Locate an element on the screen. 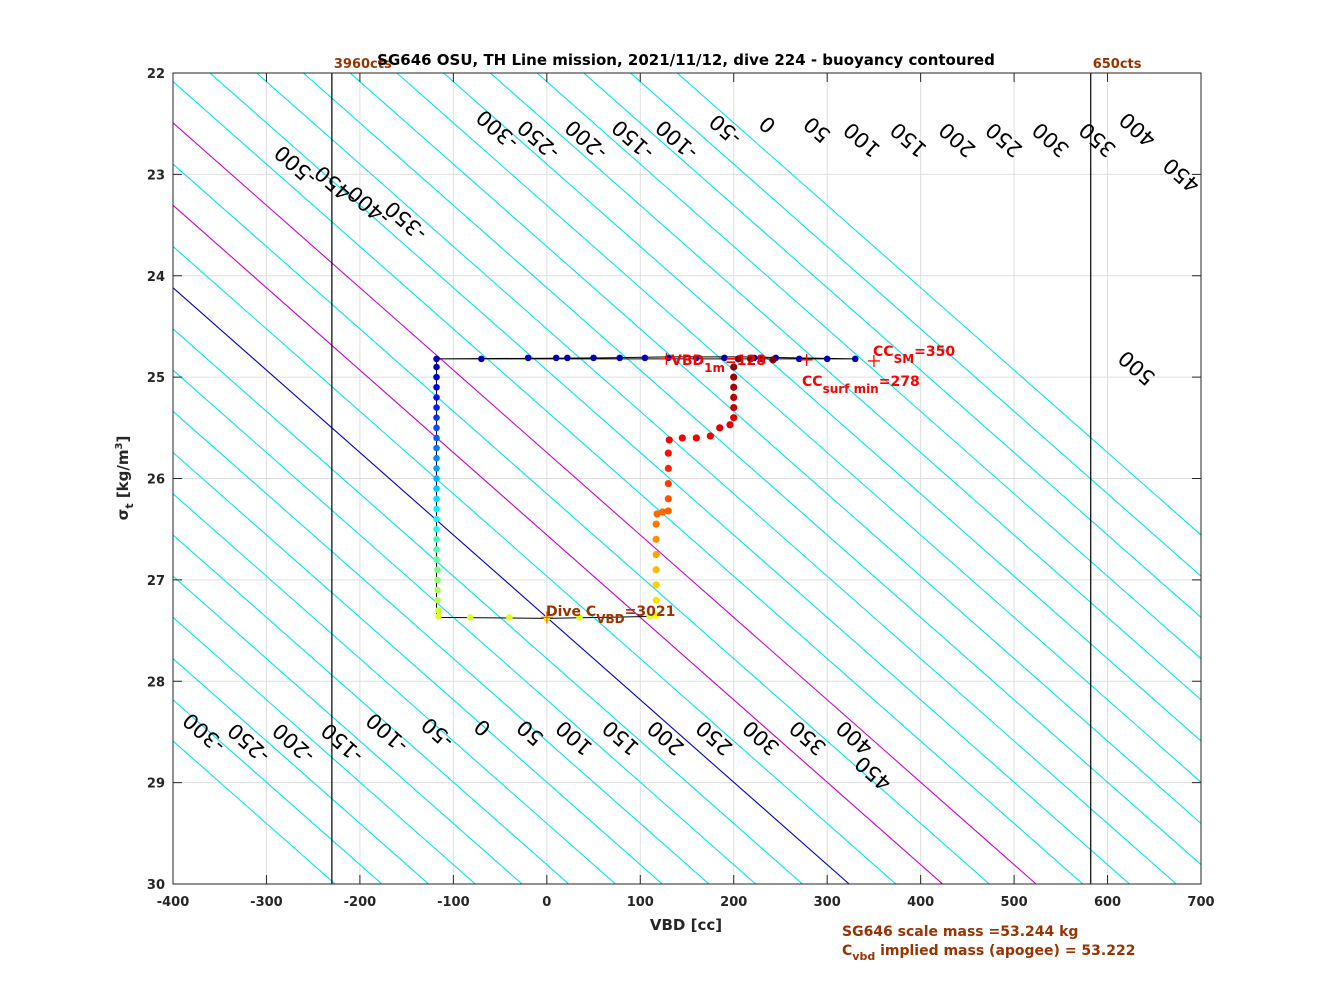  x-tick-label: -100 is located at coordinates (453, 902).